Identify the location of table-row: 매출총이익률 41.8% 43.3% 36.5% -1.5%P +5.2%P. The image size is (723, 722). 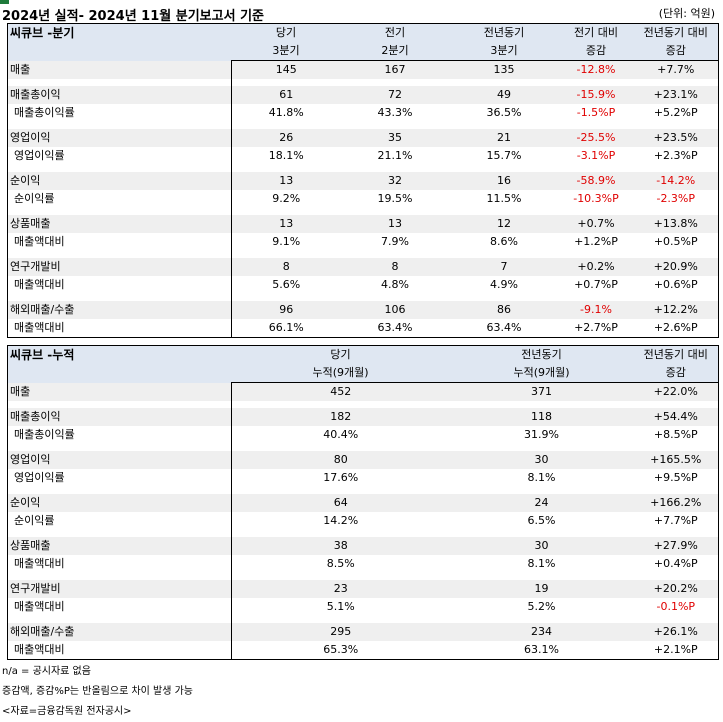
(363, 113).